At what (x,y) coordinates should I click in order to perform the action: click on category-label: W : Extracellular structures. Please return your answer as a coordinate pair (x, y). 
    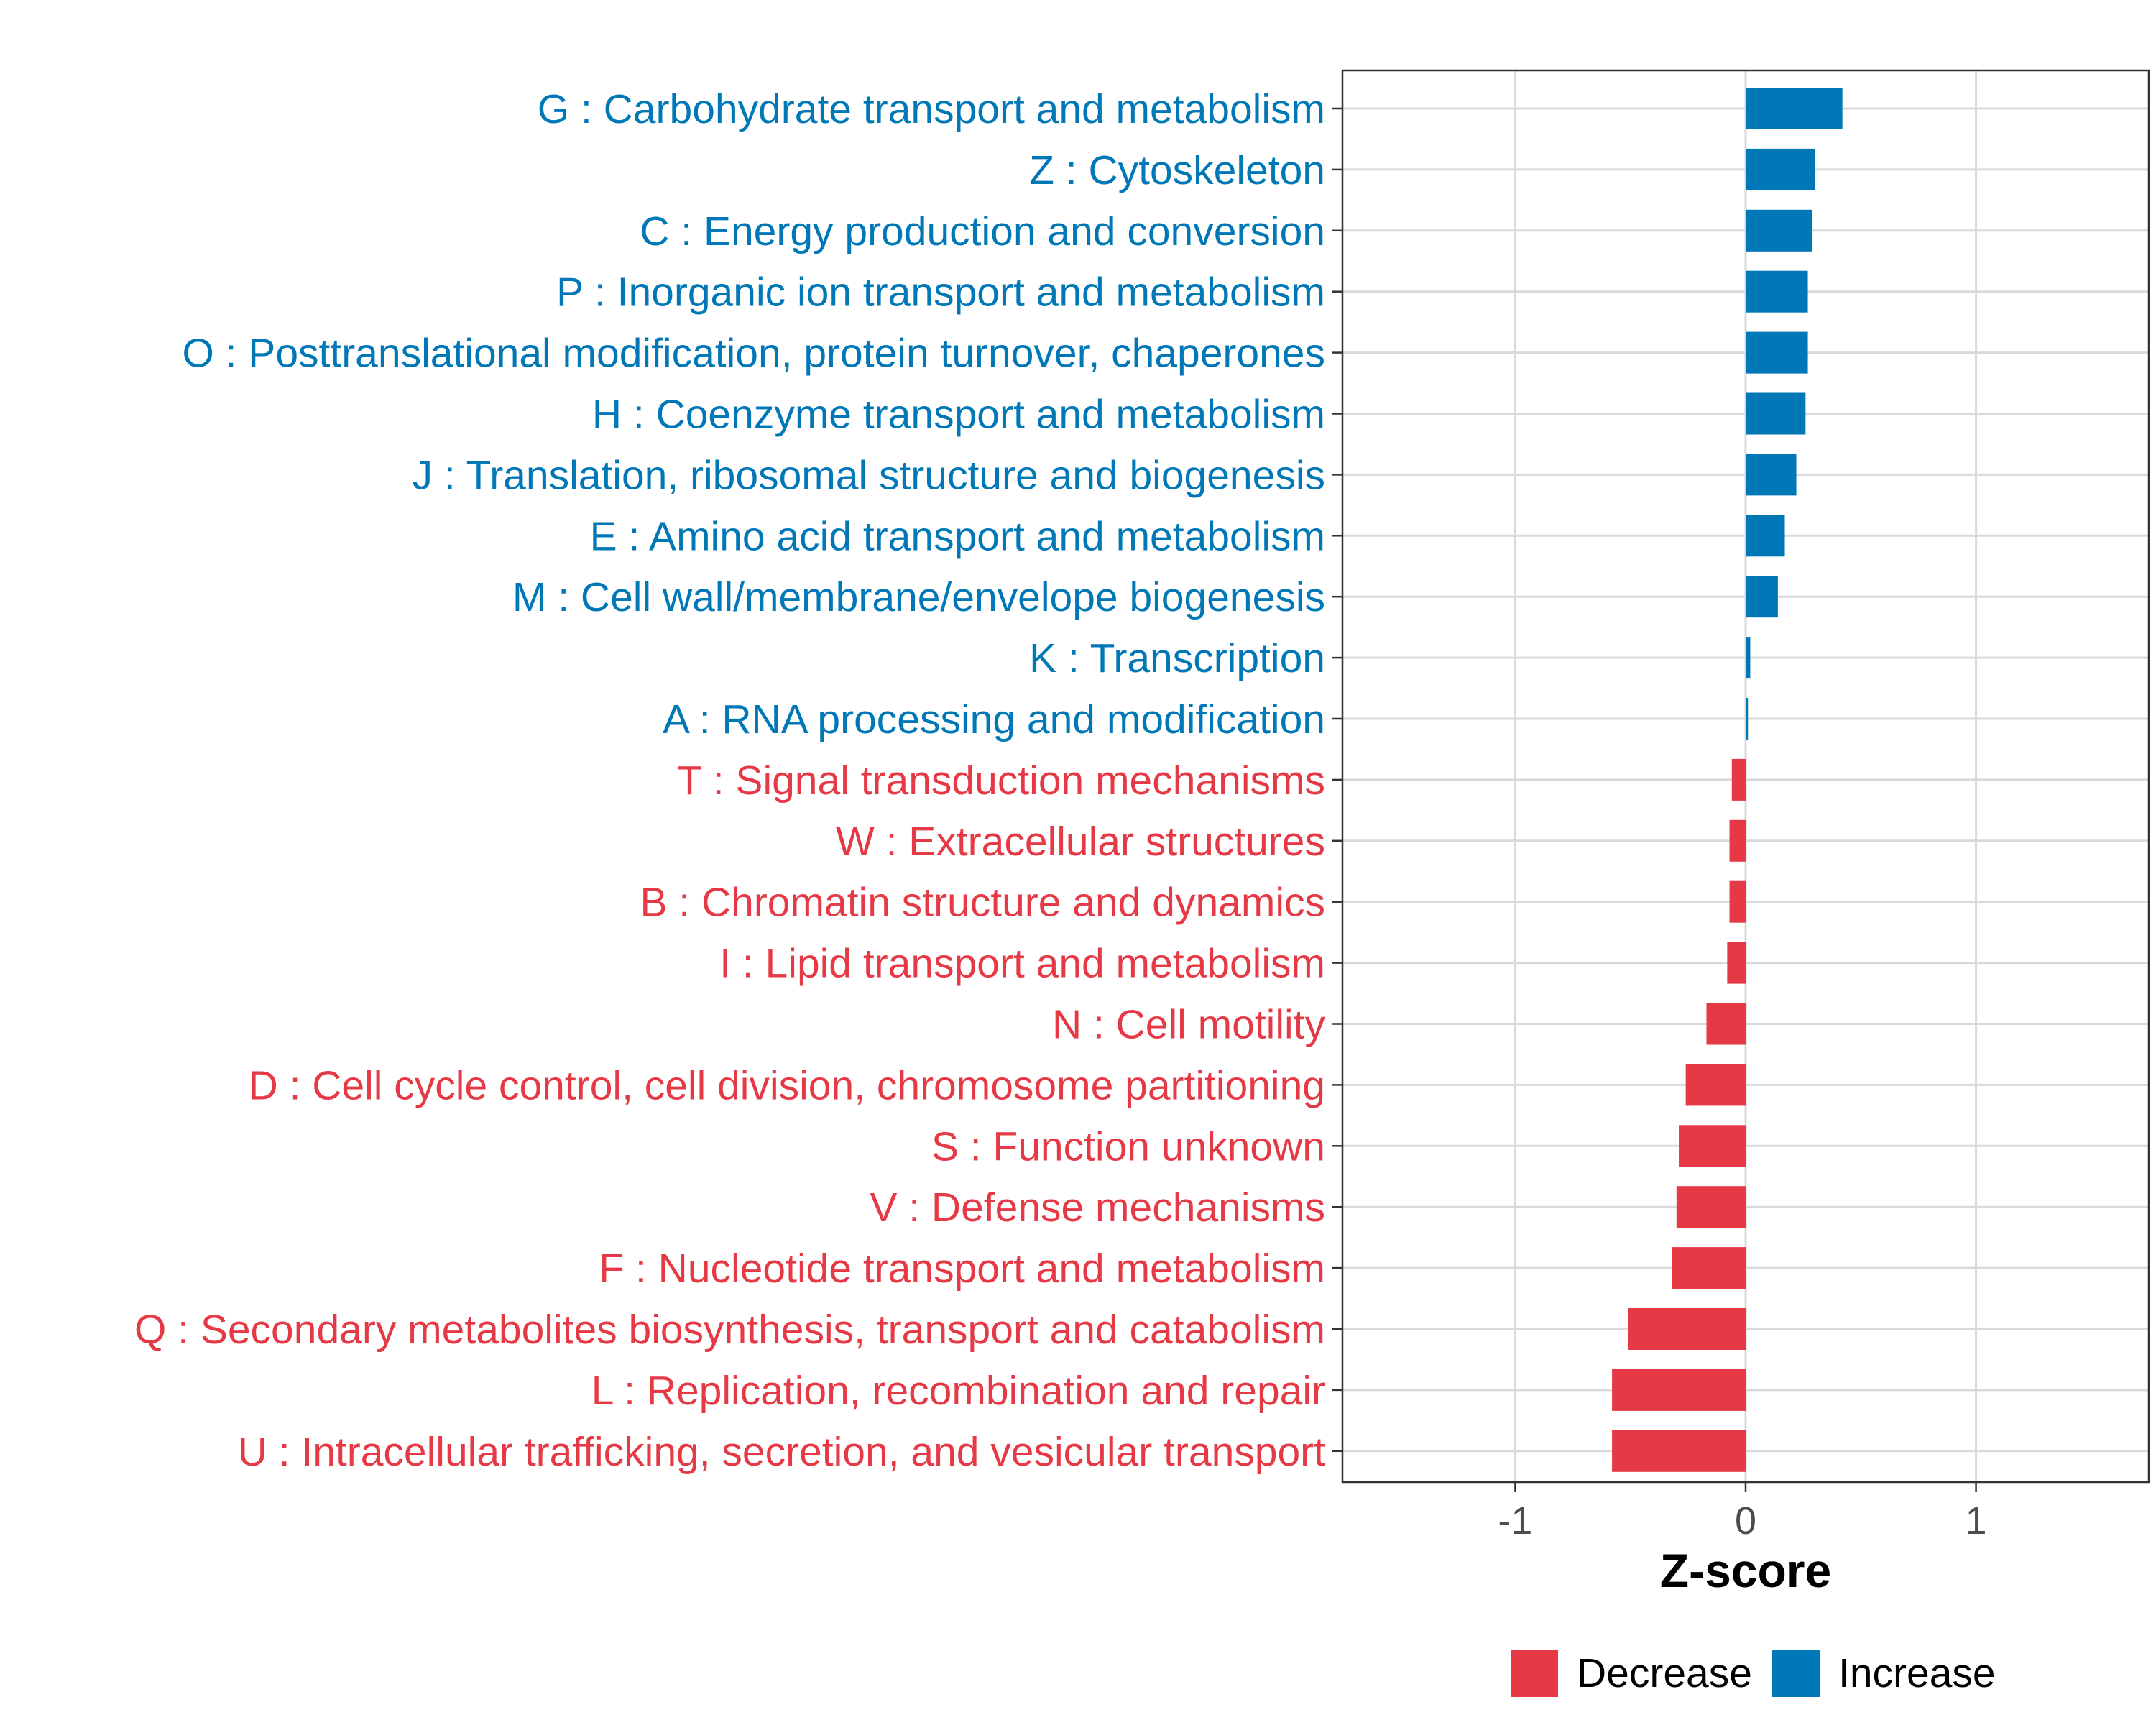
    Looking at the image, I should click on (1080, 842).